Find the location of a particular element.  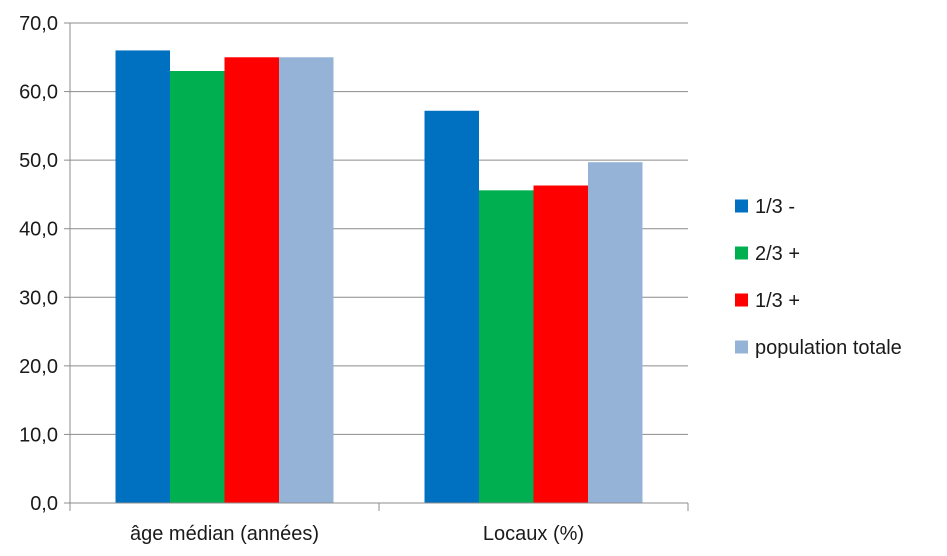

y-tick-labels: 0,0 10,0 20,0 30,0 40,0 50,0 60,0 70,0 is located at coordinates (38, 264).